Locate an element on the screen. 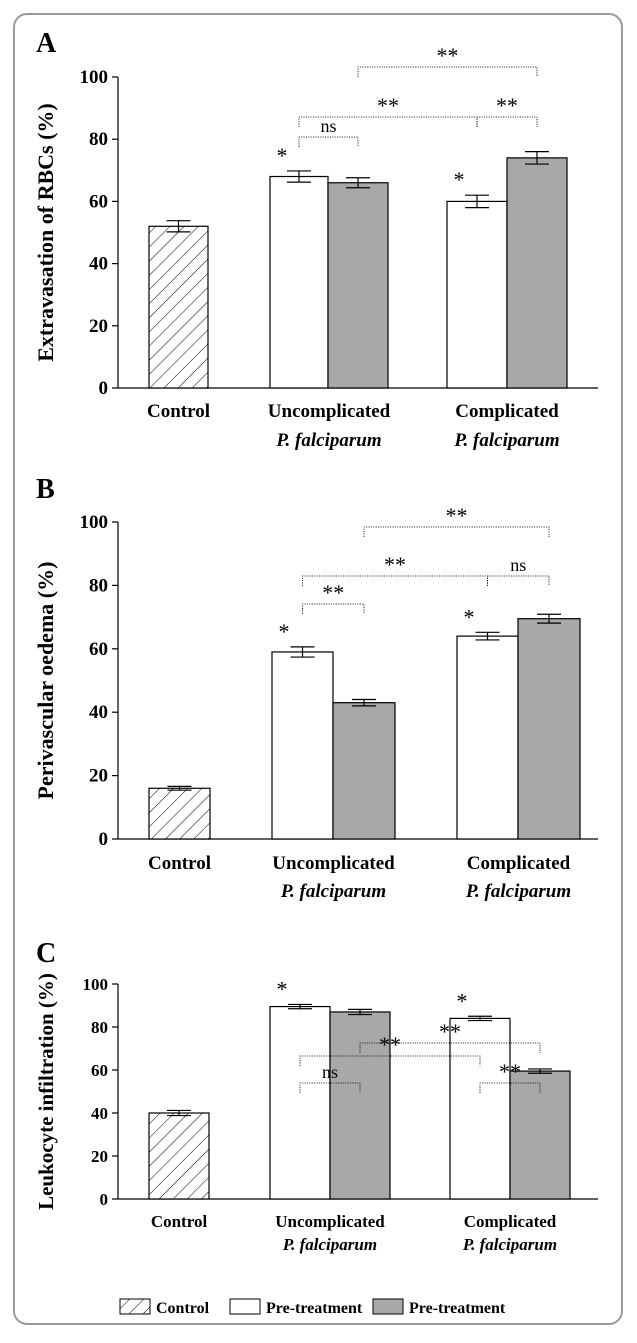 Image resolution: width=637 pixels, height=1343 pixels. legend-label: Pre-treatment is located at coordinates (314, 1308).